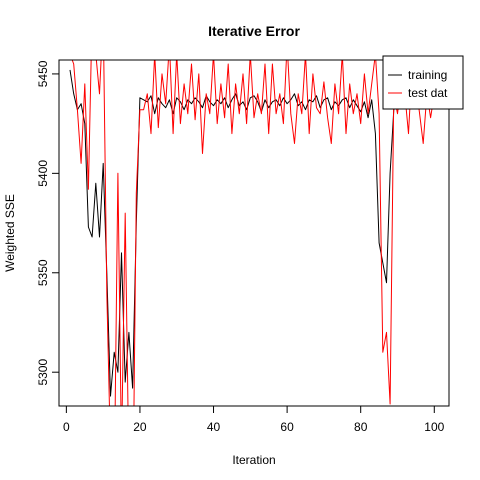 The height and width of the screenshot is (480, 480). I want to click on y-axis: 5300 5350 5400 5450, so click(48, 223).